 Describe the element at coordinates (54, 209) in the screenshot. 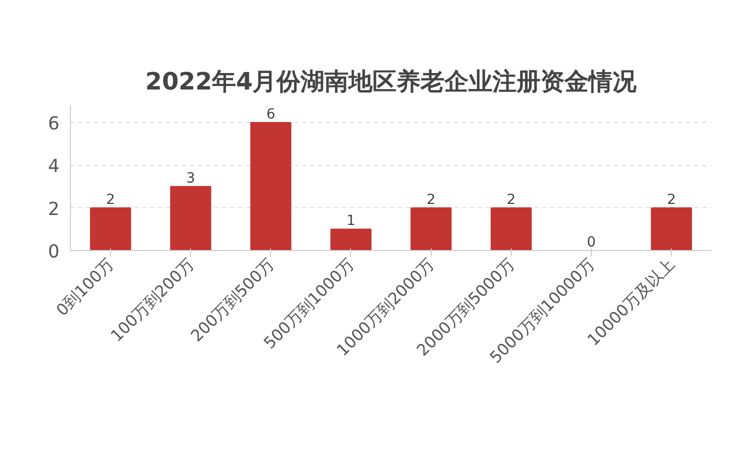

I see `y-tick-label: 2` at that location.